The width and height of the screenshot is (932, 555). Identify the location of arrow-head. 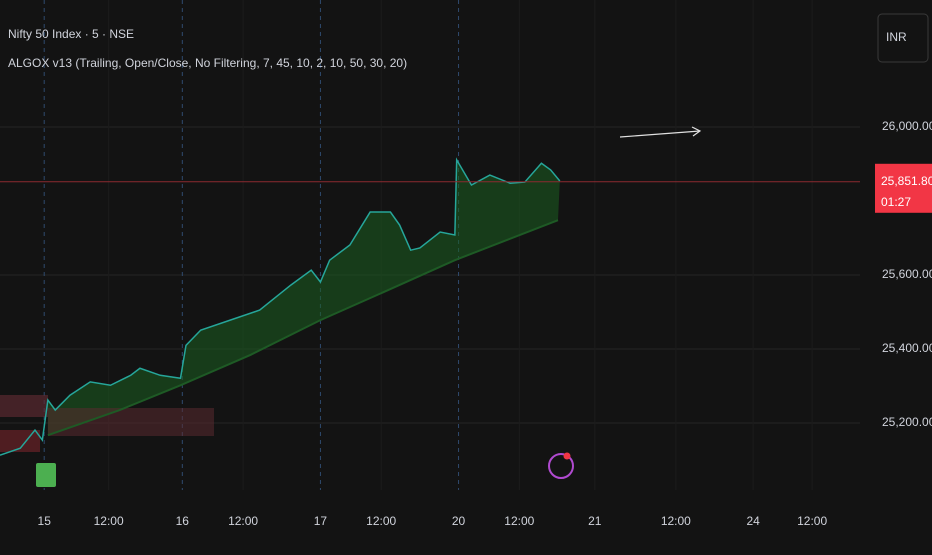
(696, 131).